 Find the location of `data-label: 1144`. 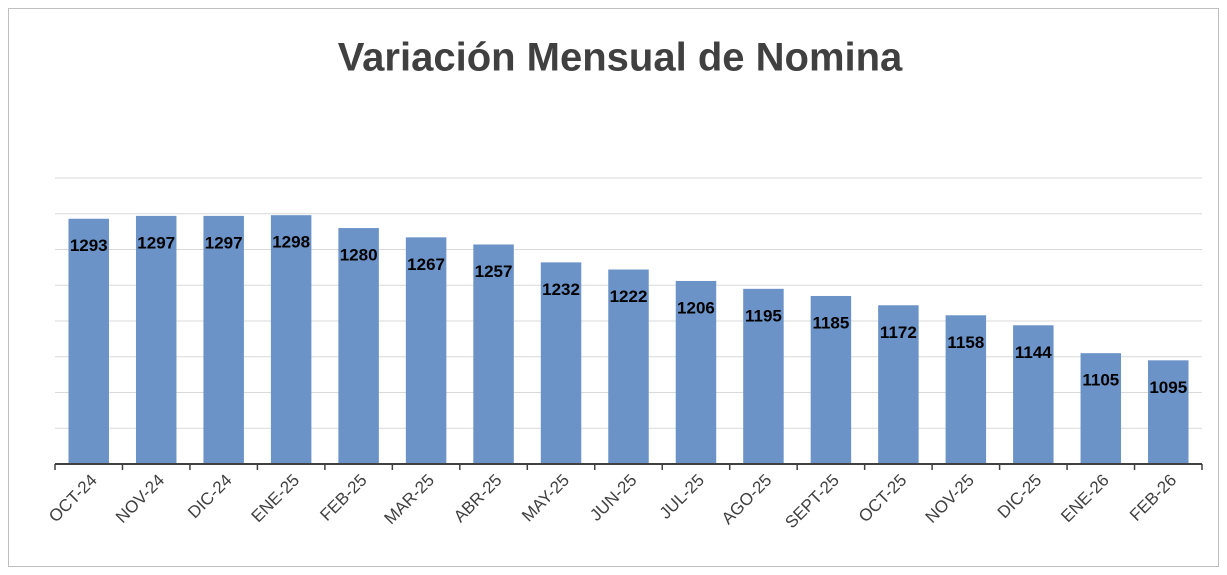

data-label: 1144 is located at coordinates (1033, 352).